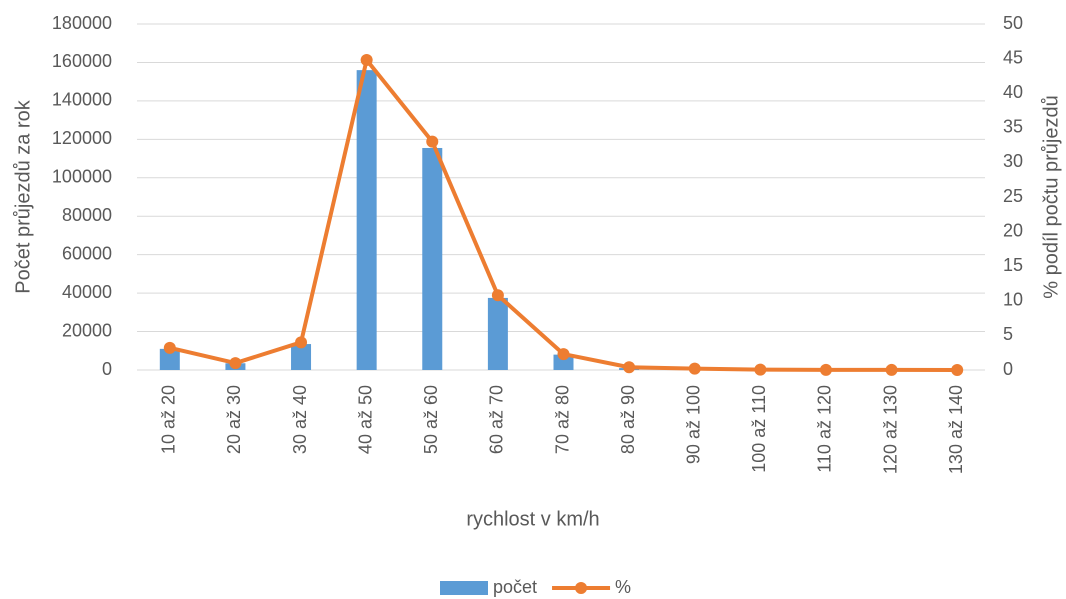 The image size is (1066, 599). What do you see at coordinates (87, 253) in the screenshot?
I see `y-tick-label: 60000` at bounding box center [87, 253].